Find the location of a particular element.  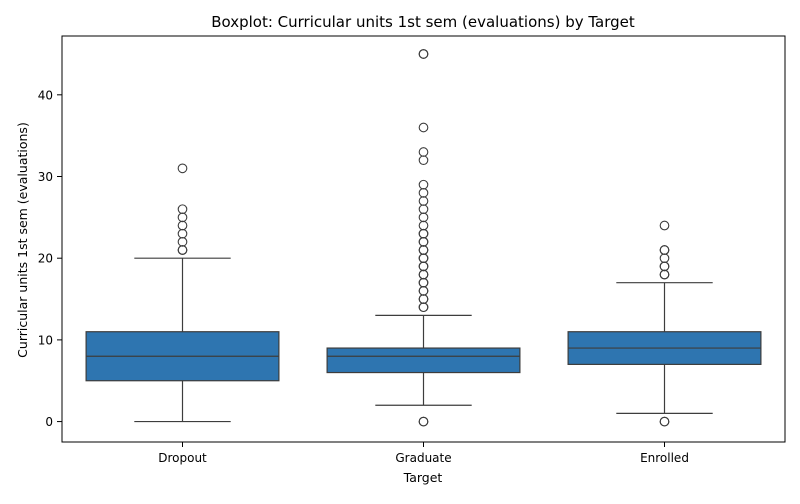

y-tick-label: 20 is located at coordinates (45, 259).